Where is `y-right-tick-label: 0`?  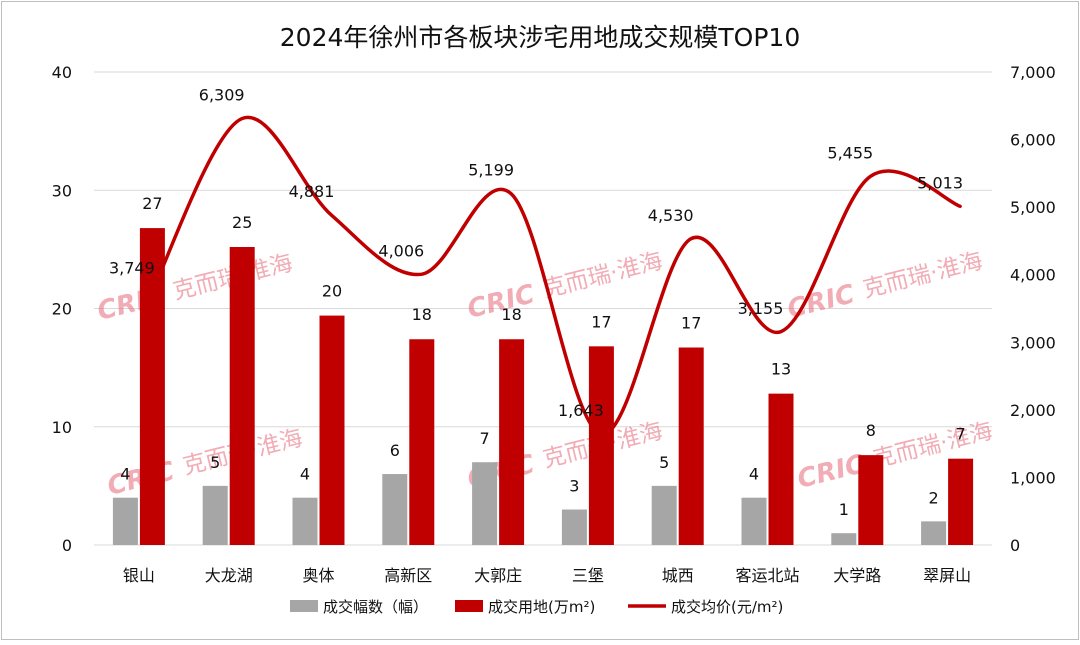 y-right-tick-label: 0 is located at coordinates (1015, 545).